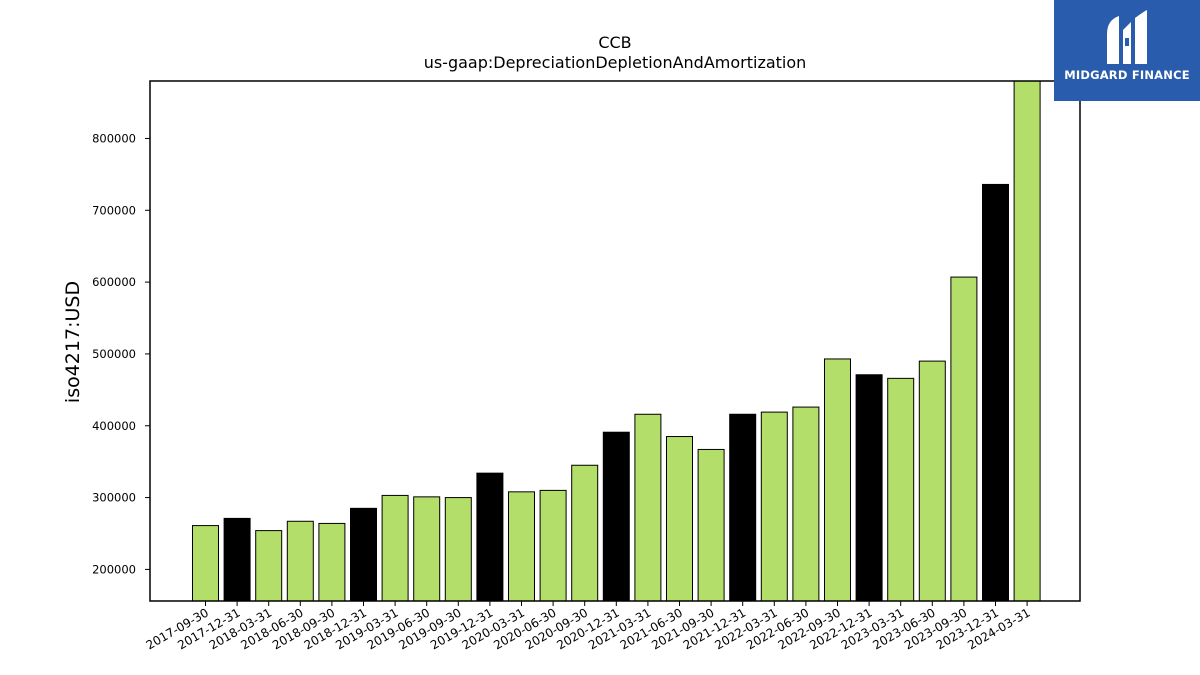 This screenshot has height=675, width=1200. I want to click on y-tick-label: 700000, so click(114, 210).